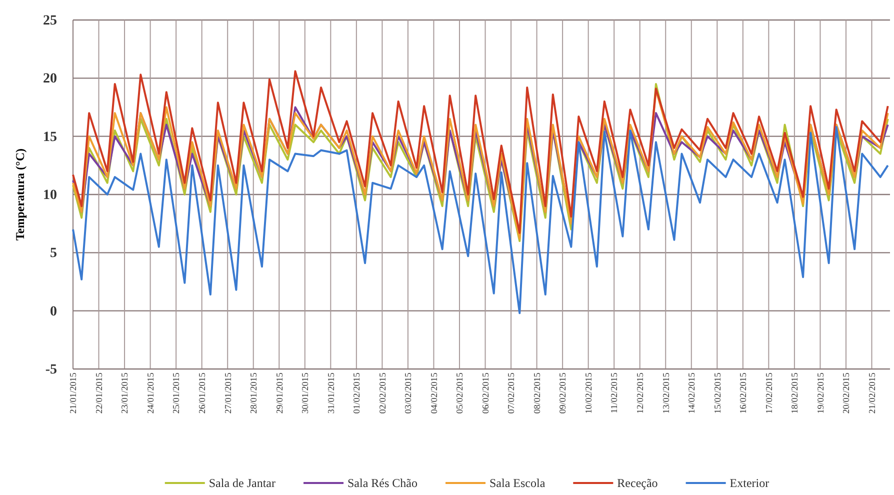 This screenshot has height=495, width=894. Describe the element at coordinates (459, 393) in the screenshot. I see `x-tick-label: 05/02/2015` at that location.